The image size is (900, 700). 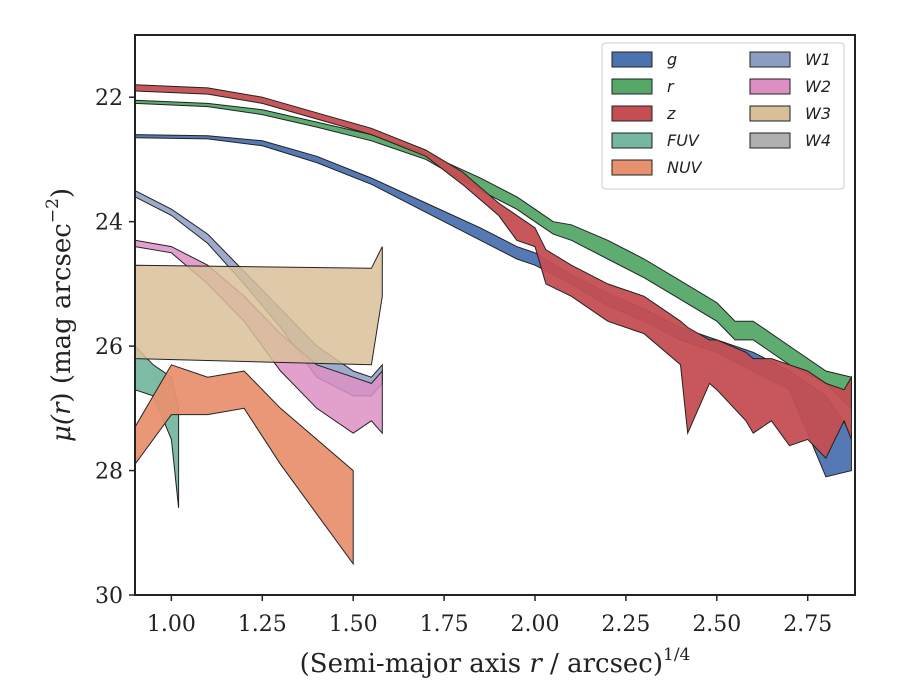 What do you see at coordinates (109, 347) in the screenshot?
I see `y-tick-label: 26` at bounding box center [109, 347].